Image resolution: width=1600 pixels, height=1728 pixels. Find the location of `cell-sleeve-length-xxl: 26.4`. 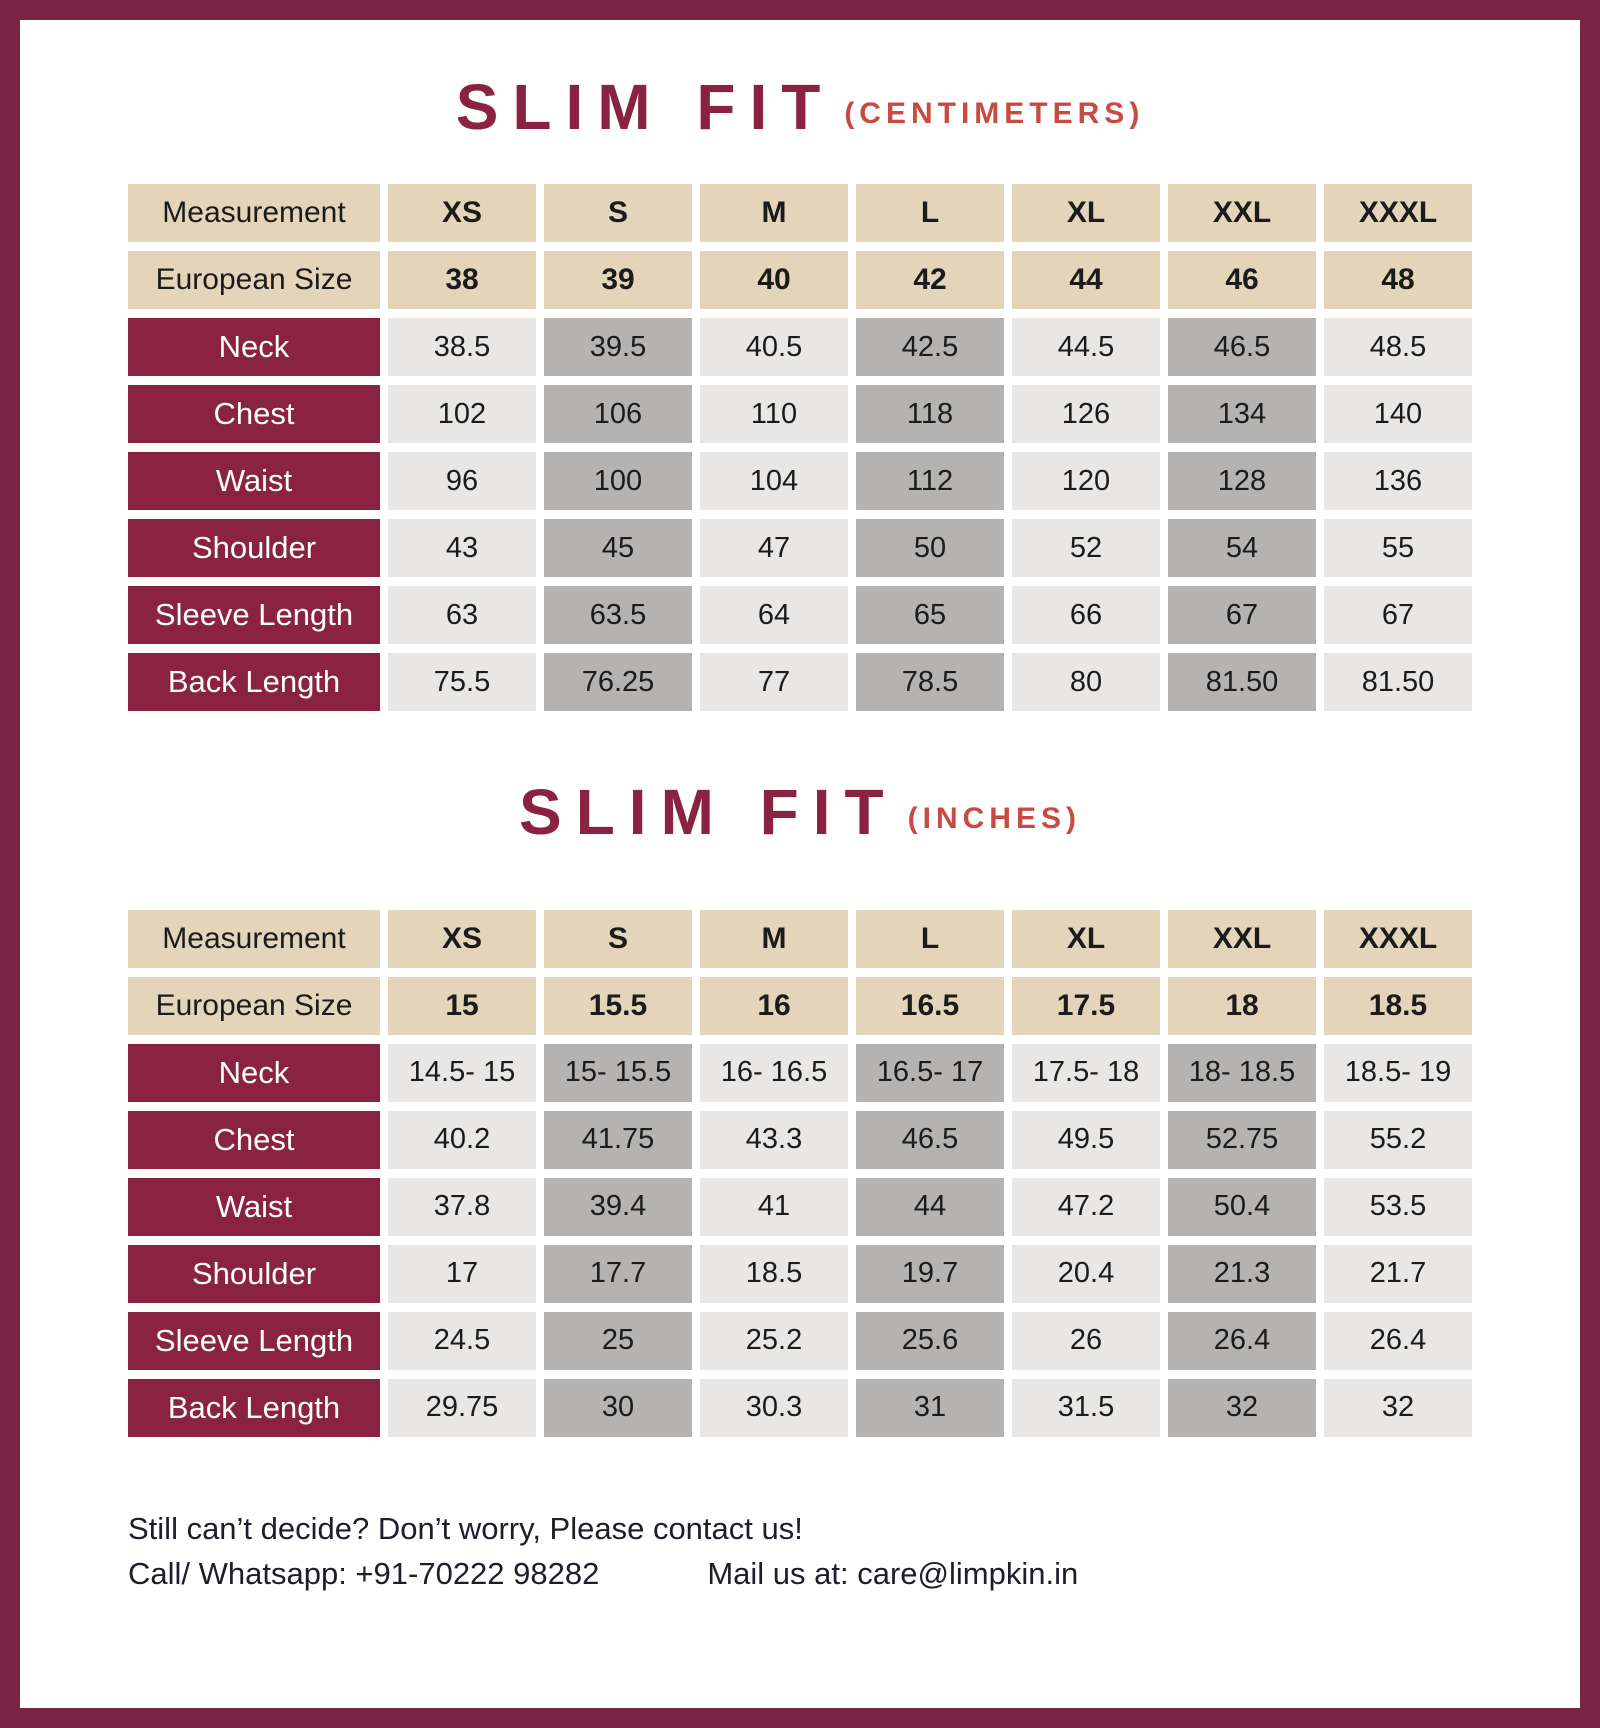

cell-sleeve-length-xxl: 26.4 is located at coordinates (1242, 1340).